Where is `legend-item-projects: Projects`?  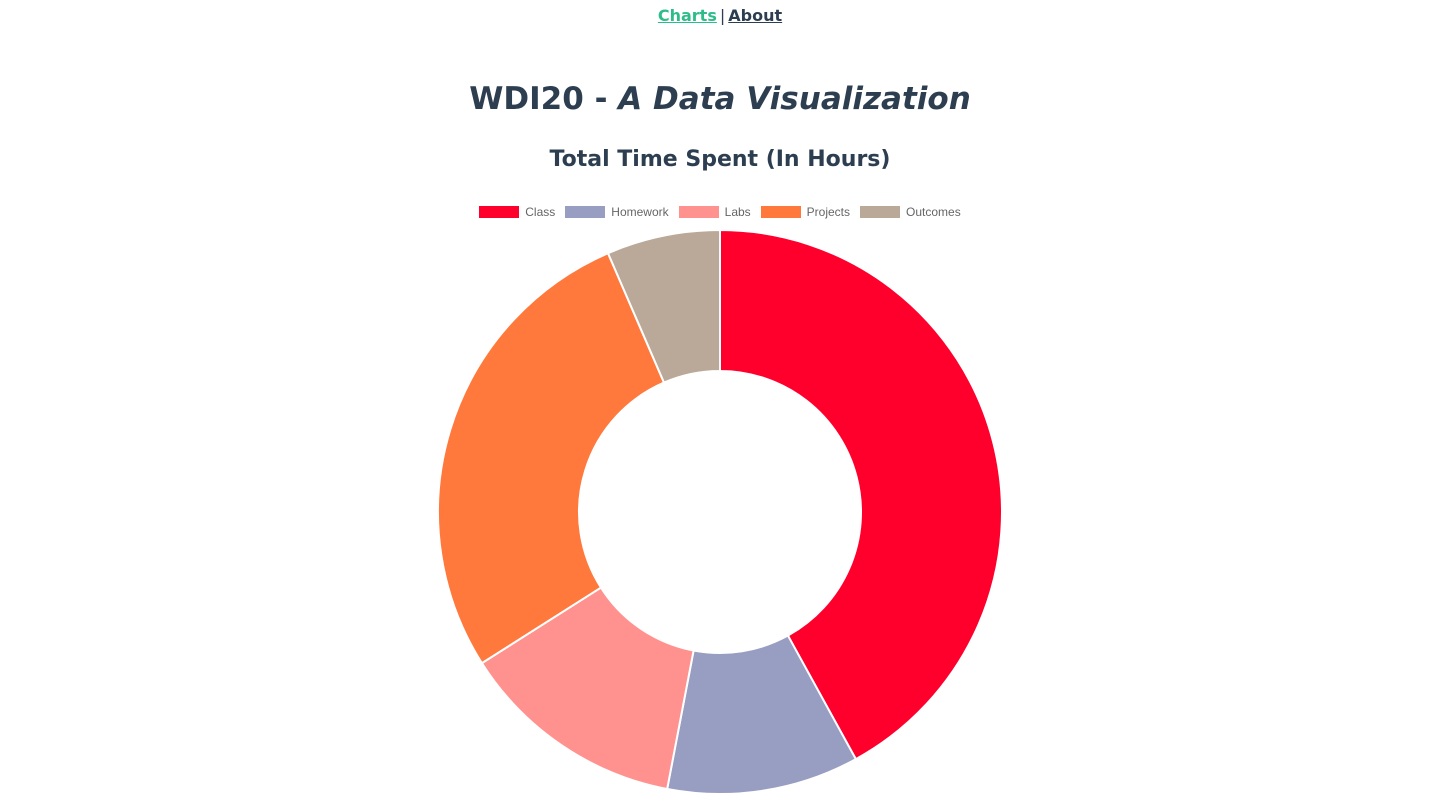 legend-item-projects: Projects is located at coordinates (805, 212).